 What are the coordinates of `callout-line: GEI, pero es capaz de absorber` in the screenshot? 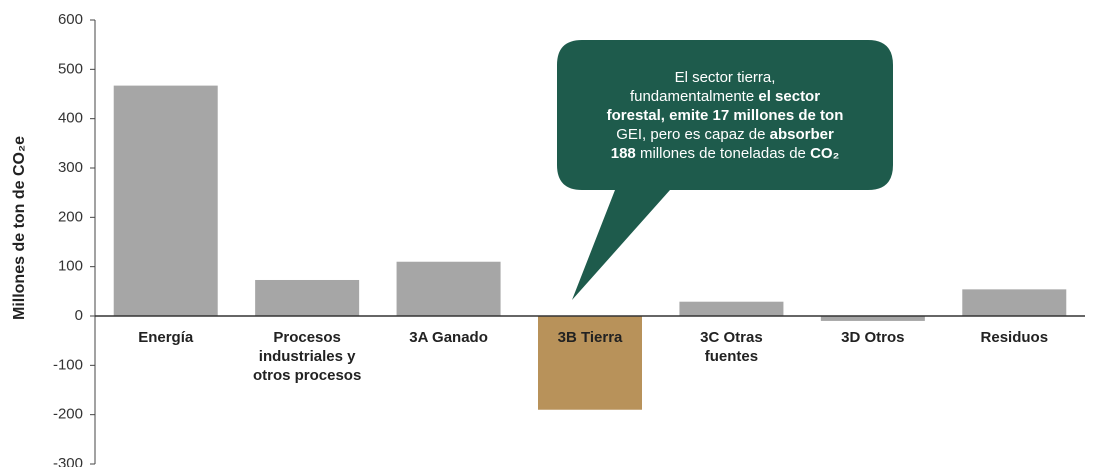 It's located at (725, 134).